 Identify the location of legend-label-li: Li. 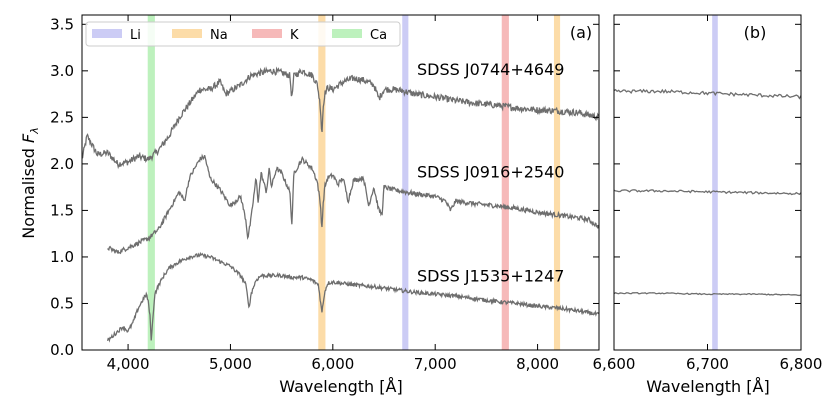
(135, 35).